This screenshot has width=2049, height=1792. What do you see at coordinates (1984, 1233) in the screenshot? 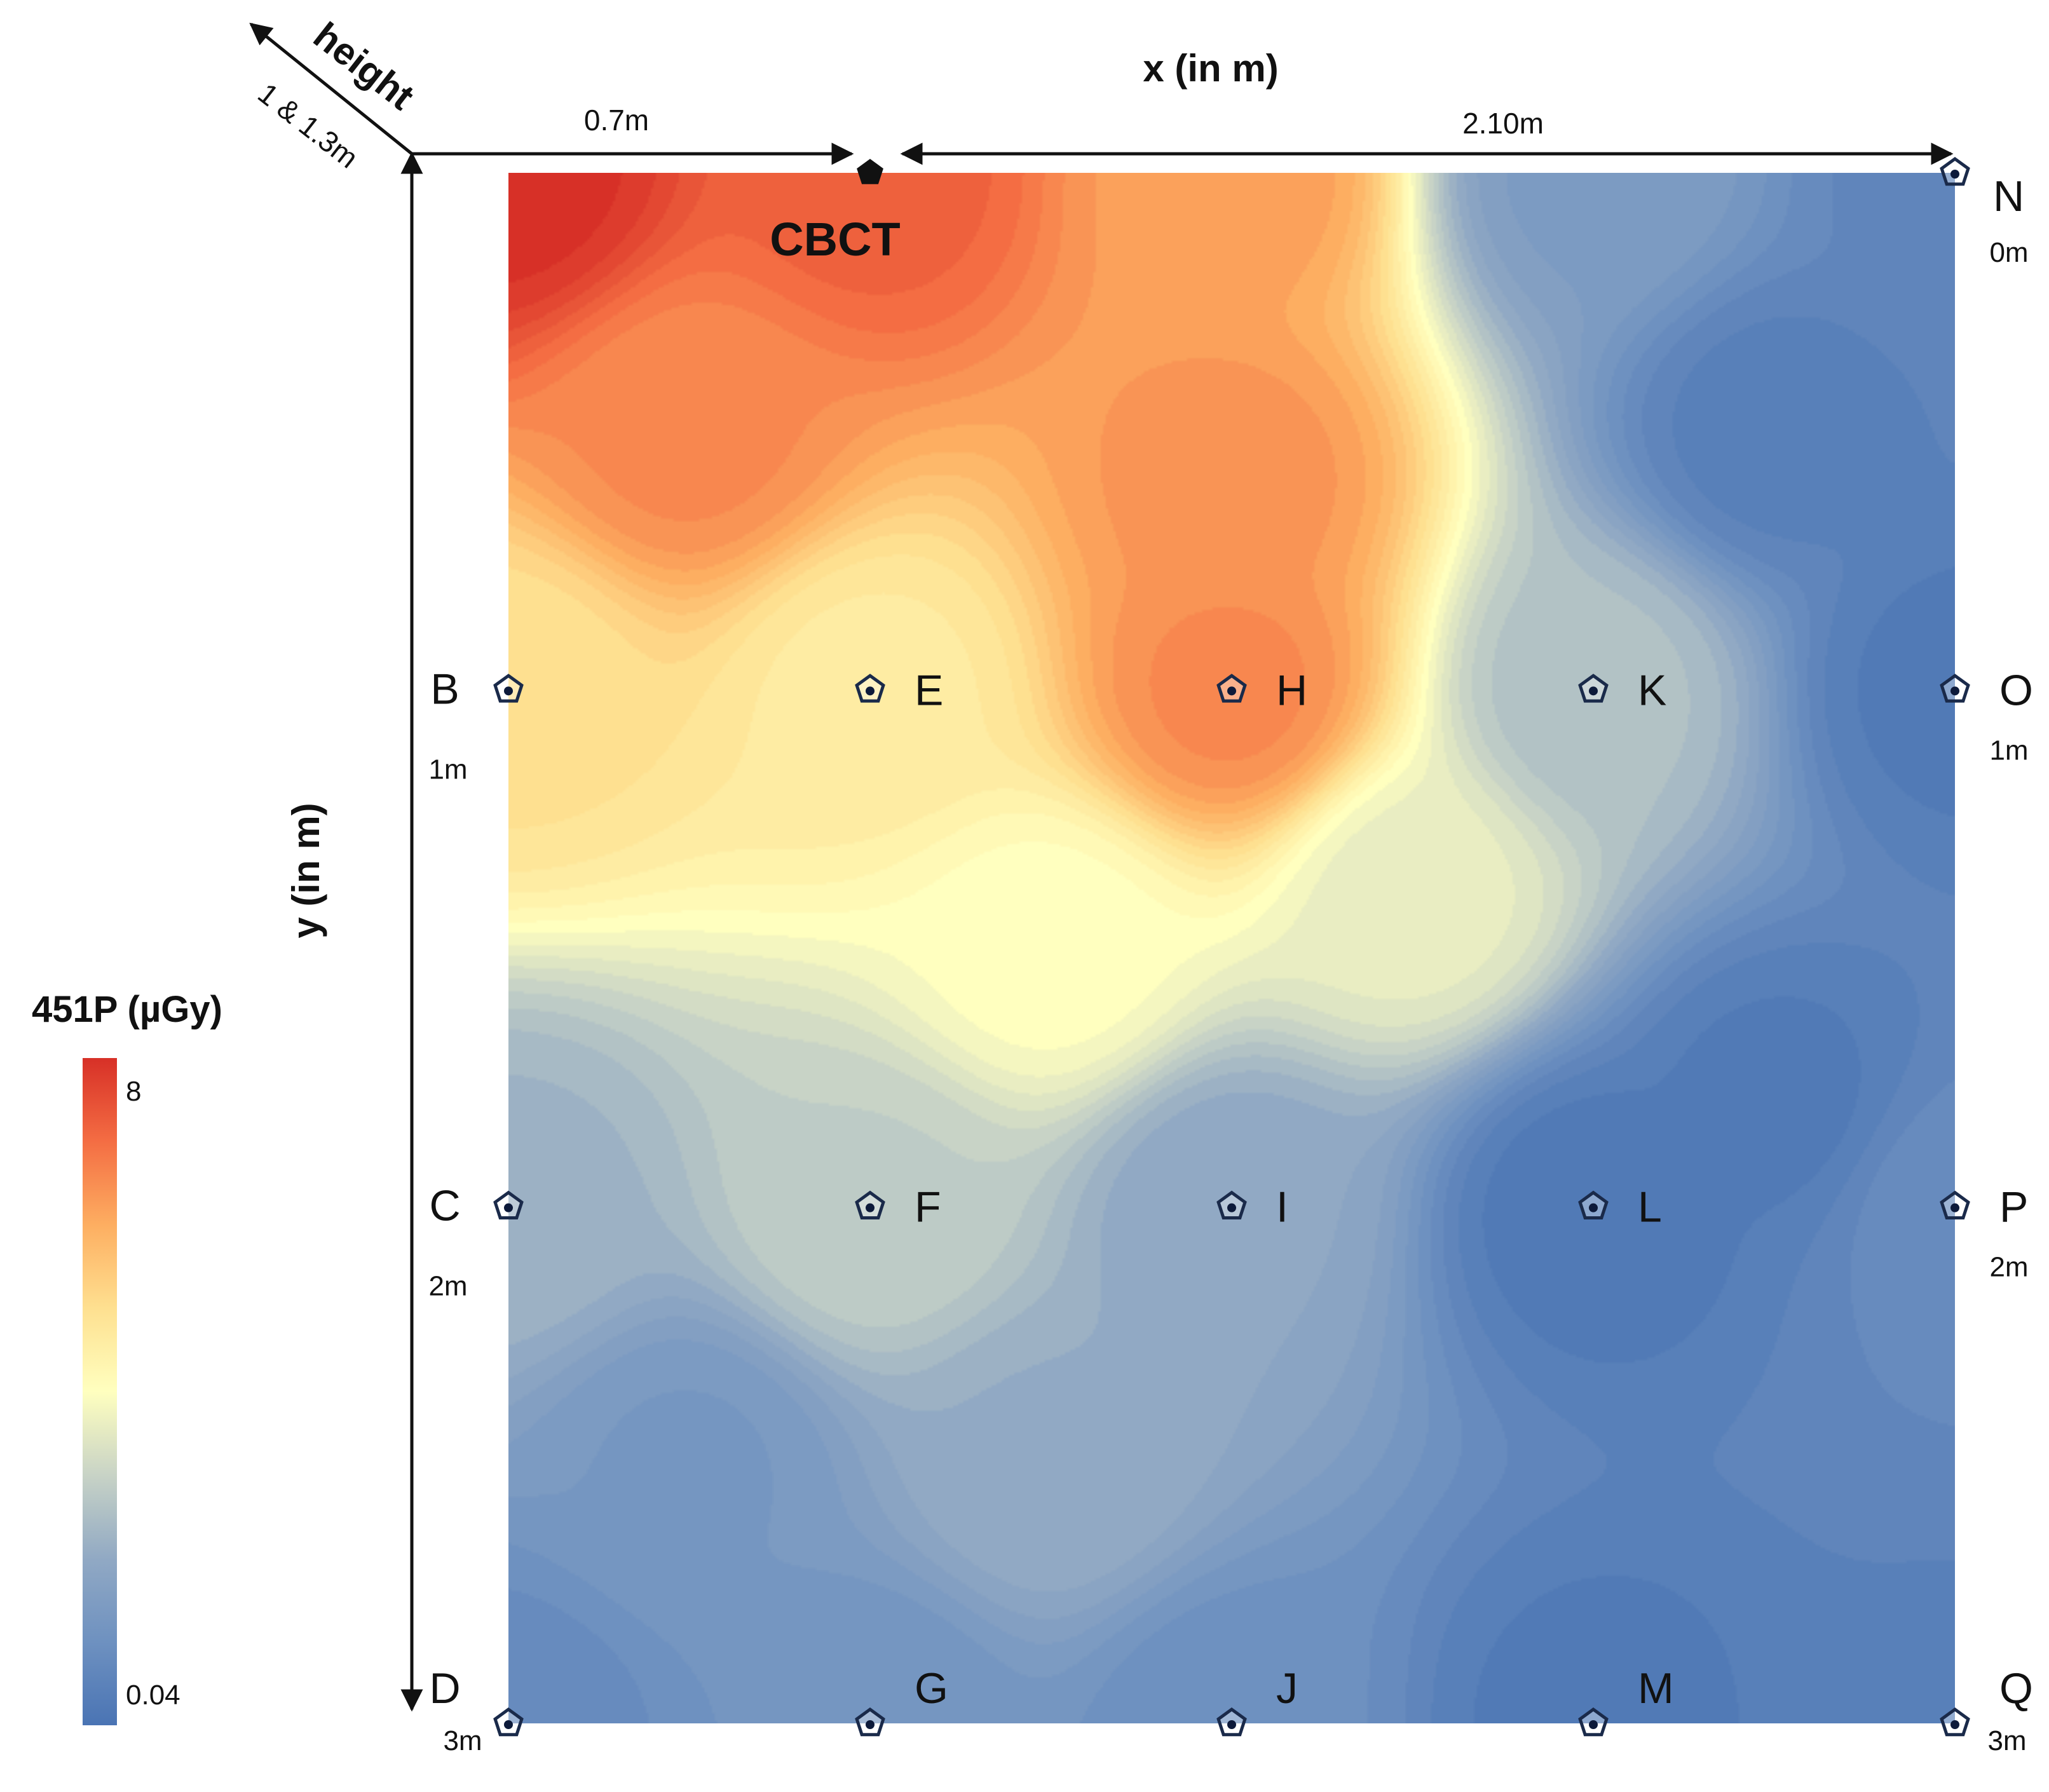
I see `point-P: P 2m` at bounding box center [1984, 1233].